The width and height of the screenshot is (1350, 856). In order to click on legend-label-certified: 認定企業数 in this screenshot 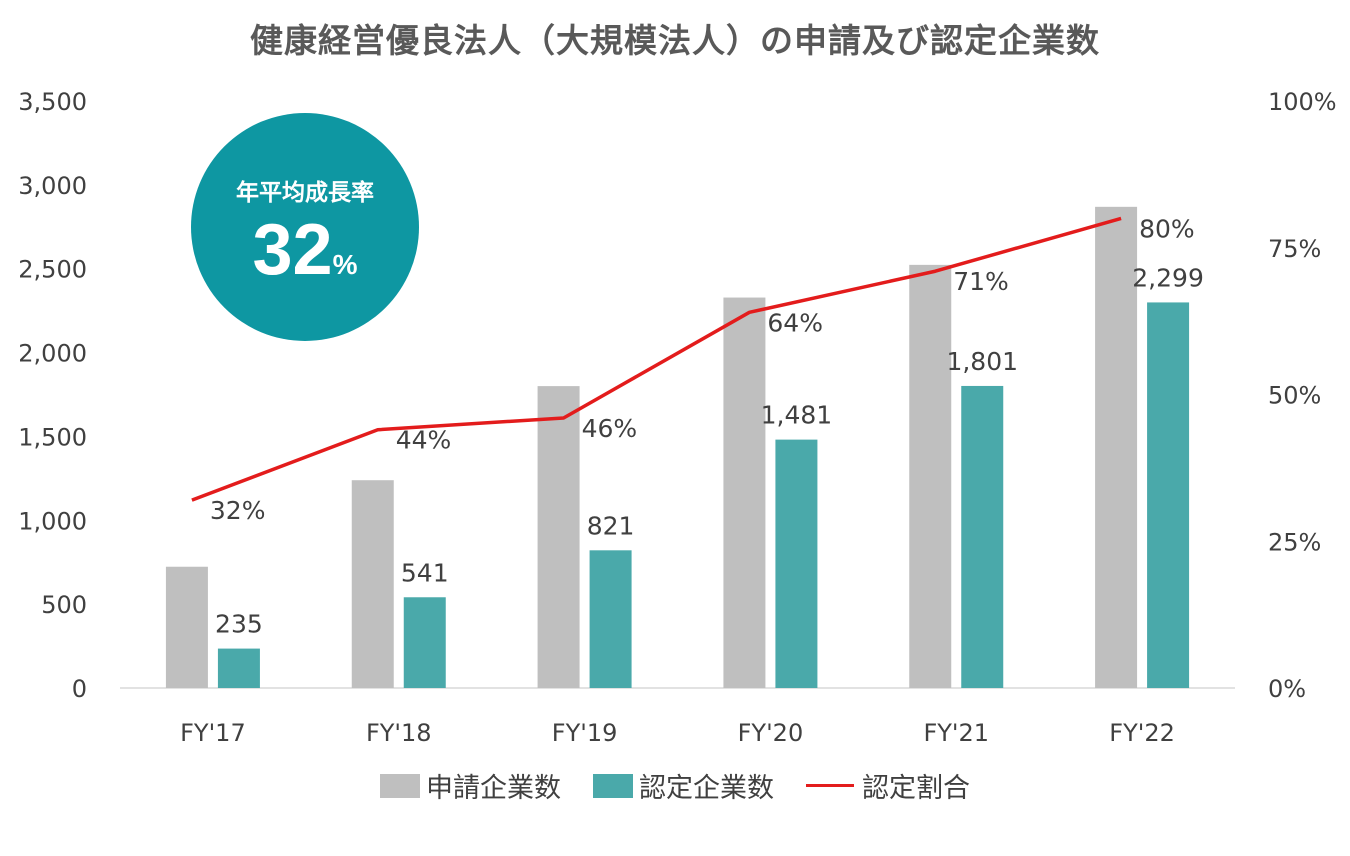, I will do `click(706, 788)`.